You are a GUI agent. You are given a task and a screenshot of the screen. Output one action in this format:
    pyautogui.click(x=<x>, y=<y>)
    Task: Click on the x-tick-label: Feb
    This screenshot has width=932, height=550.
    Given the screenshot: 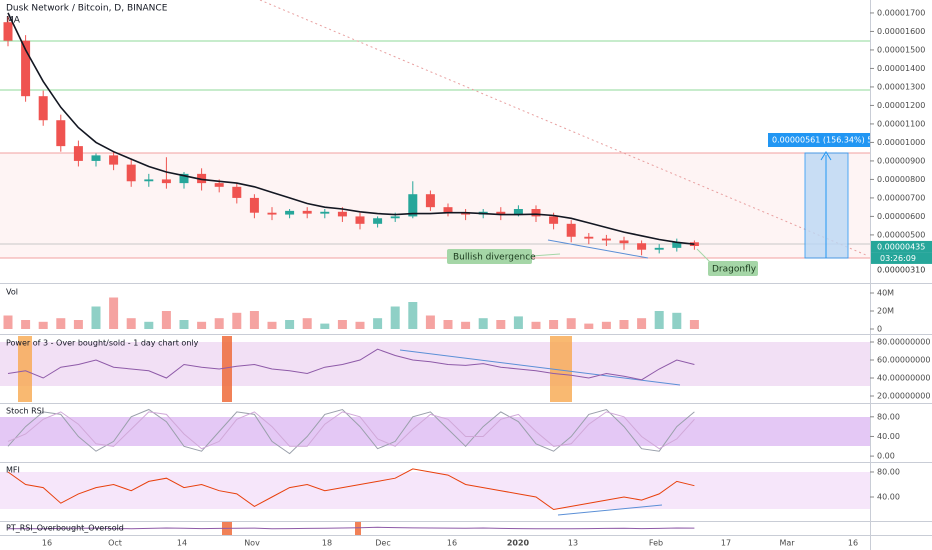 What is the action you would take?
    pyautogui.click(x=656, y=543)
    